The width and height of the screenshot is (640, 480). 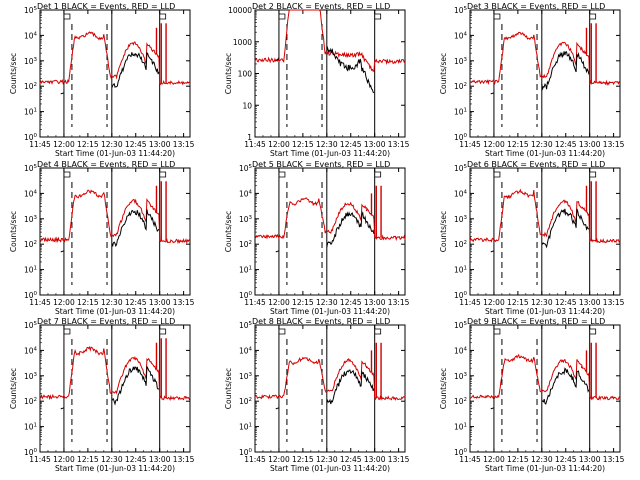 What do you see at coordinates (321, 164) in the screenshot?
I see `panel-title: Det 5 BLACK = Events, RED = LLD` at bounding box center [321, 164].